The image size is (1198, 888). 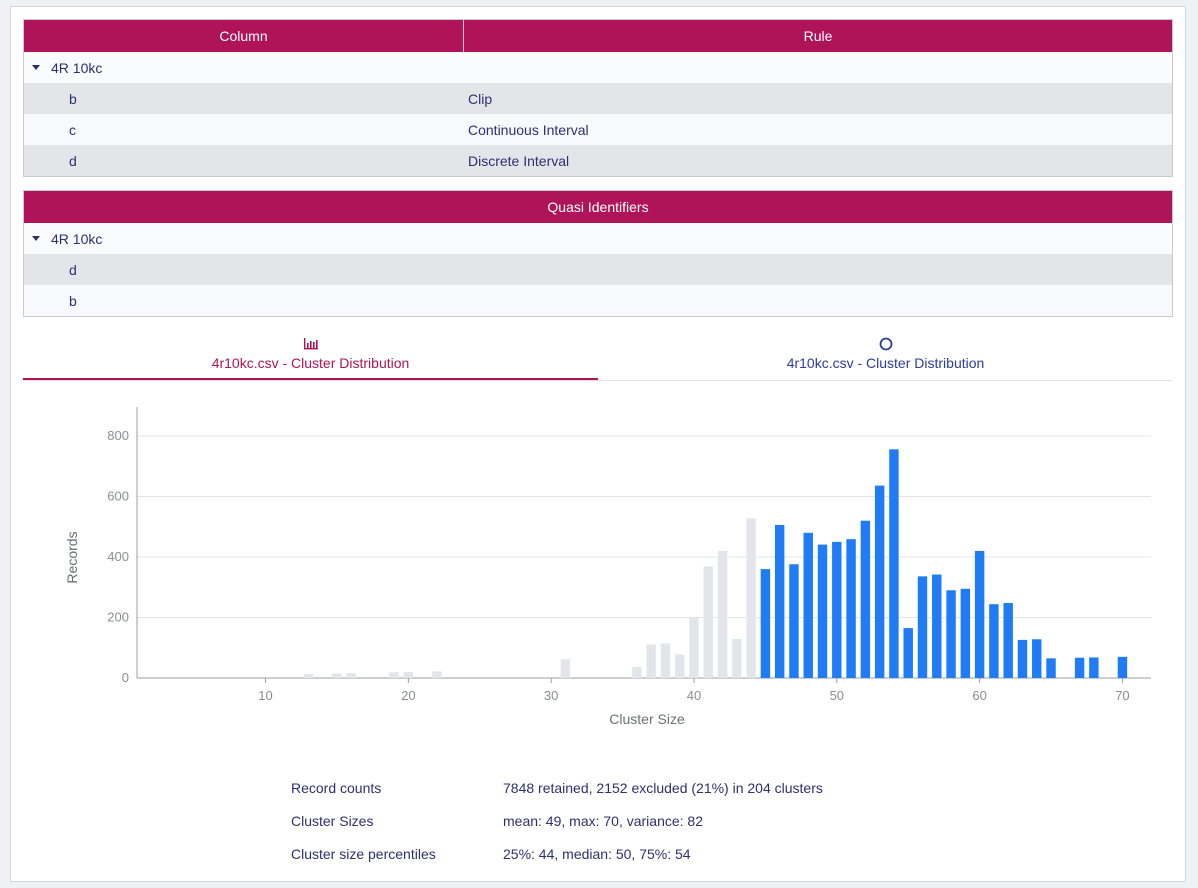 What do you see at coordinates (551, 695) in the screenshot?
I see `x-tick-label: 30` at bounding box center [551, 695].